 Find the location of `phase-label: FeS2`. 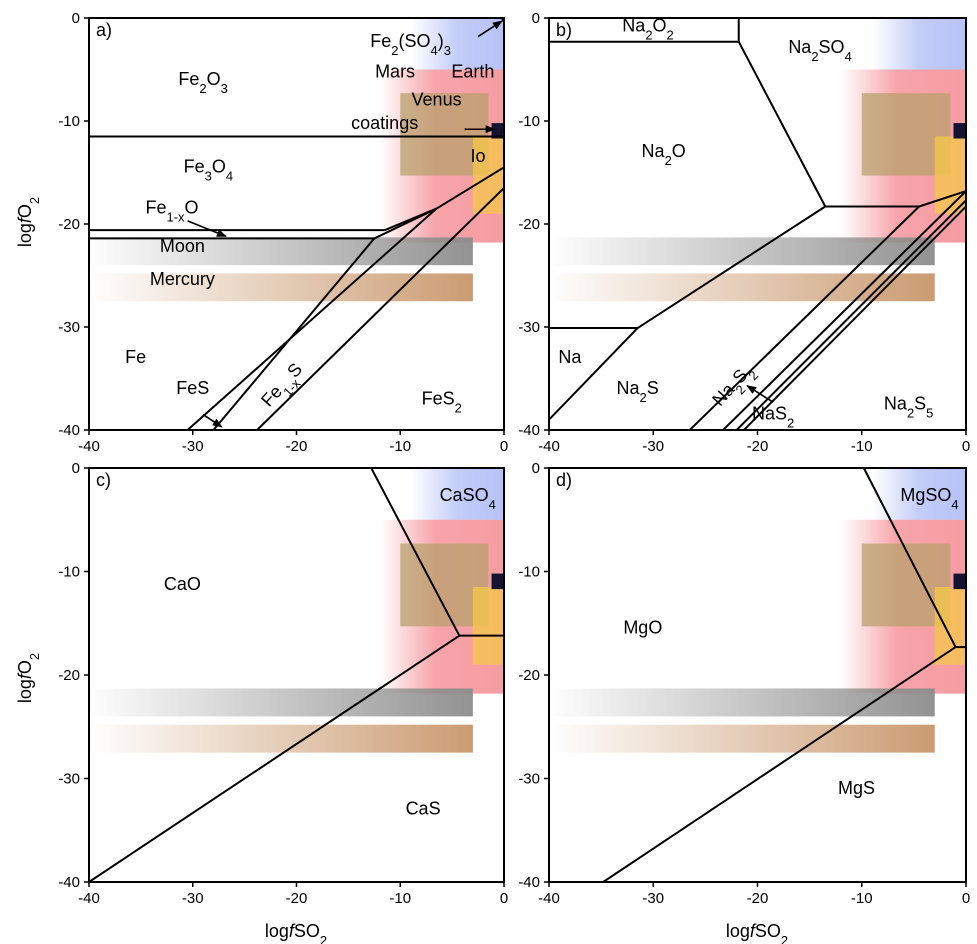

phase-label: FeS2 is located at coordinates (442, 401).